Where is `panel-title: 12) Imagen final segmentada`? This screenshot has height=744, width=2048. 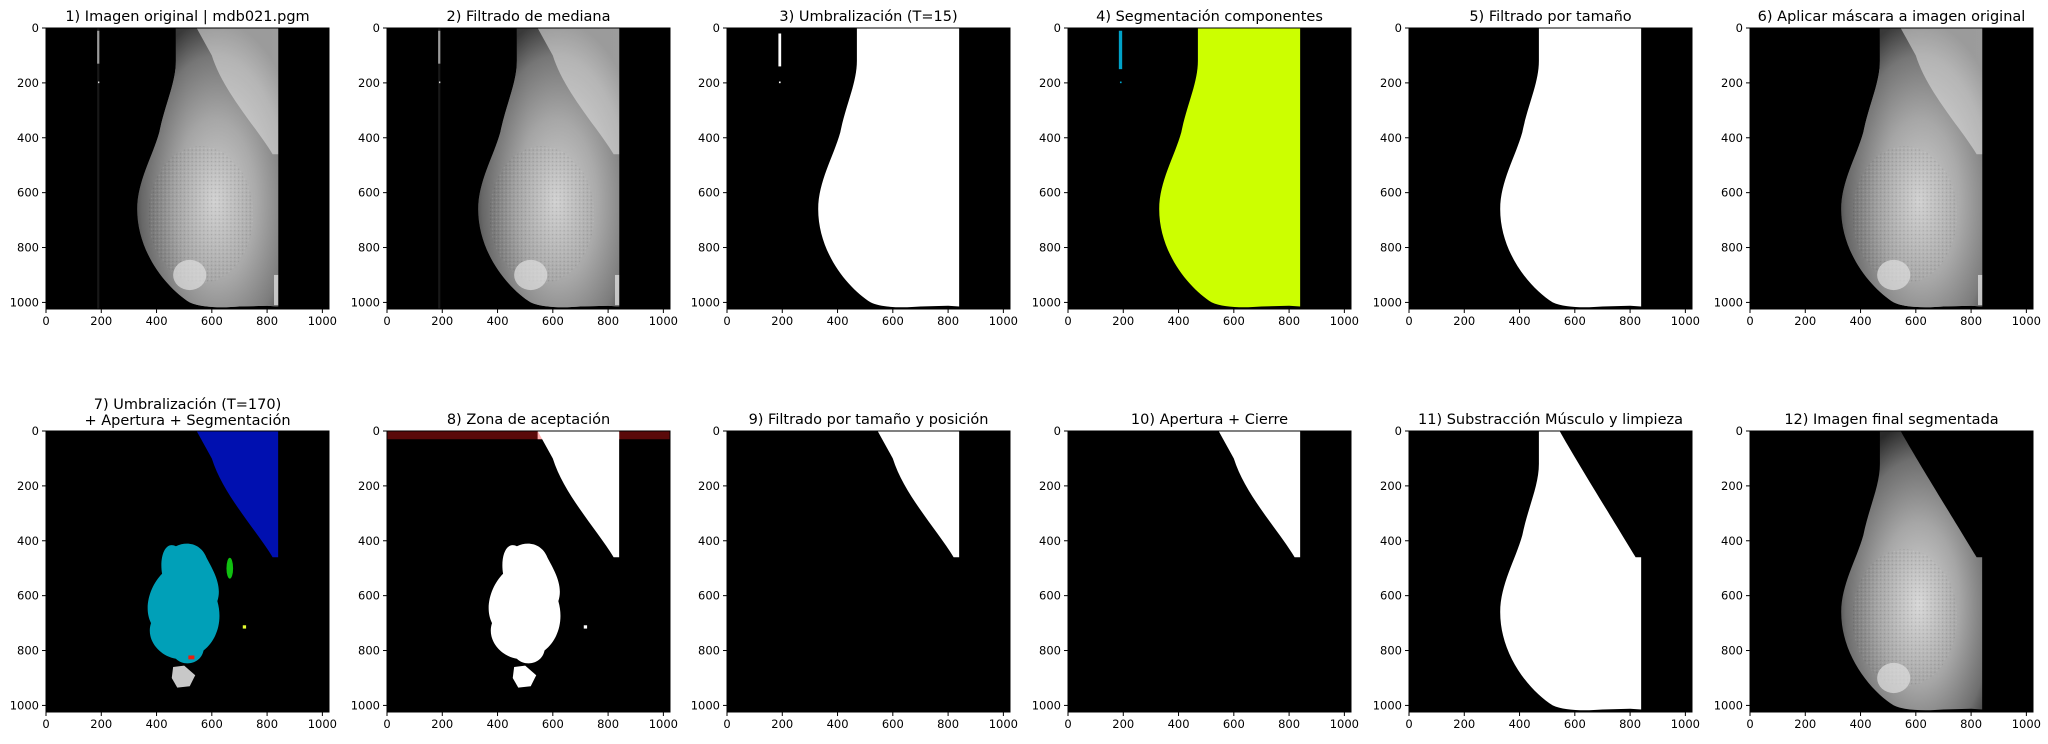
panel-title: 12) Imagen final segmentada is located at coordinates (1891, 420).